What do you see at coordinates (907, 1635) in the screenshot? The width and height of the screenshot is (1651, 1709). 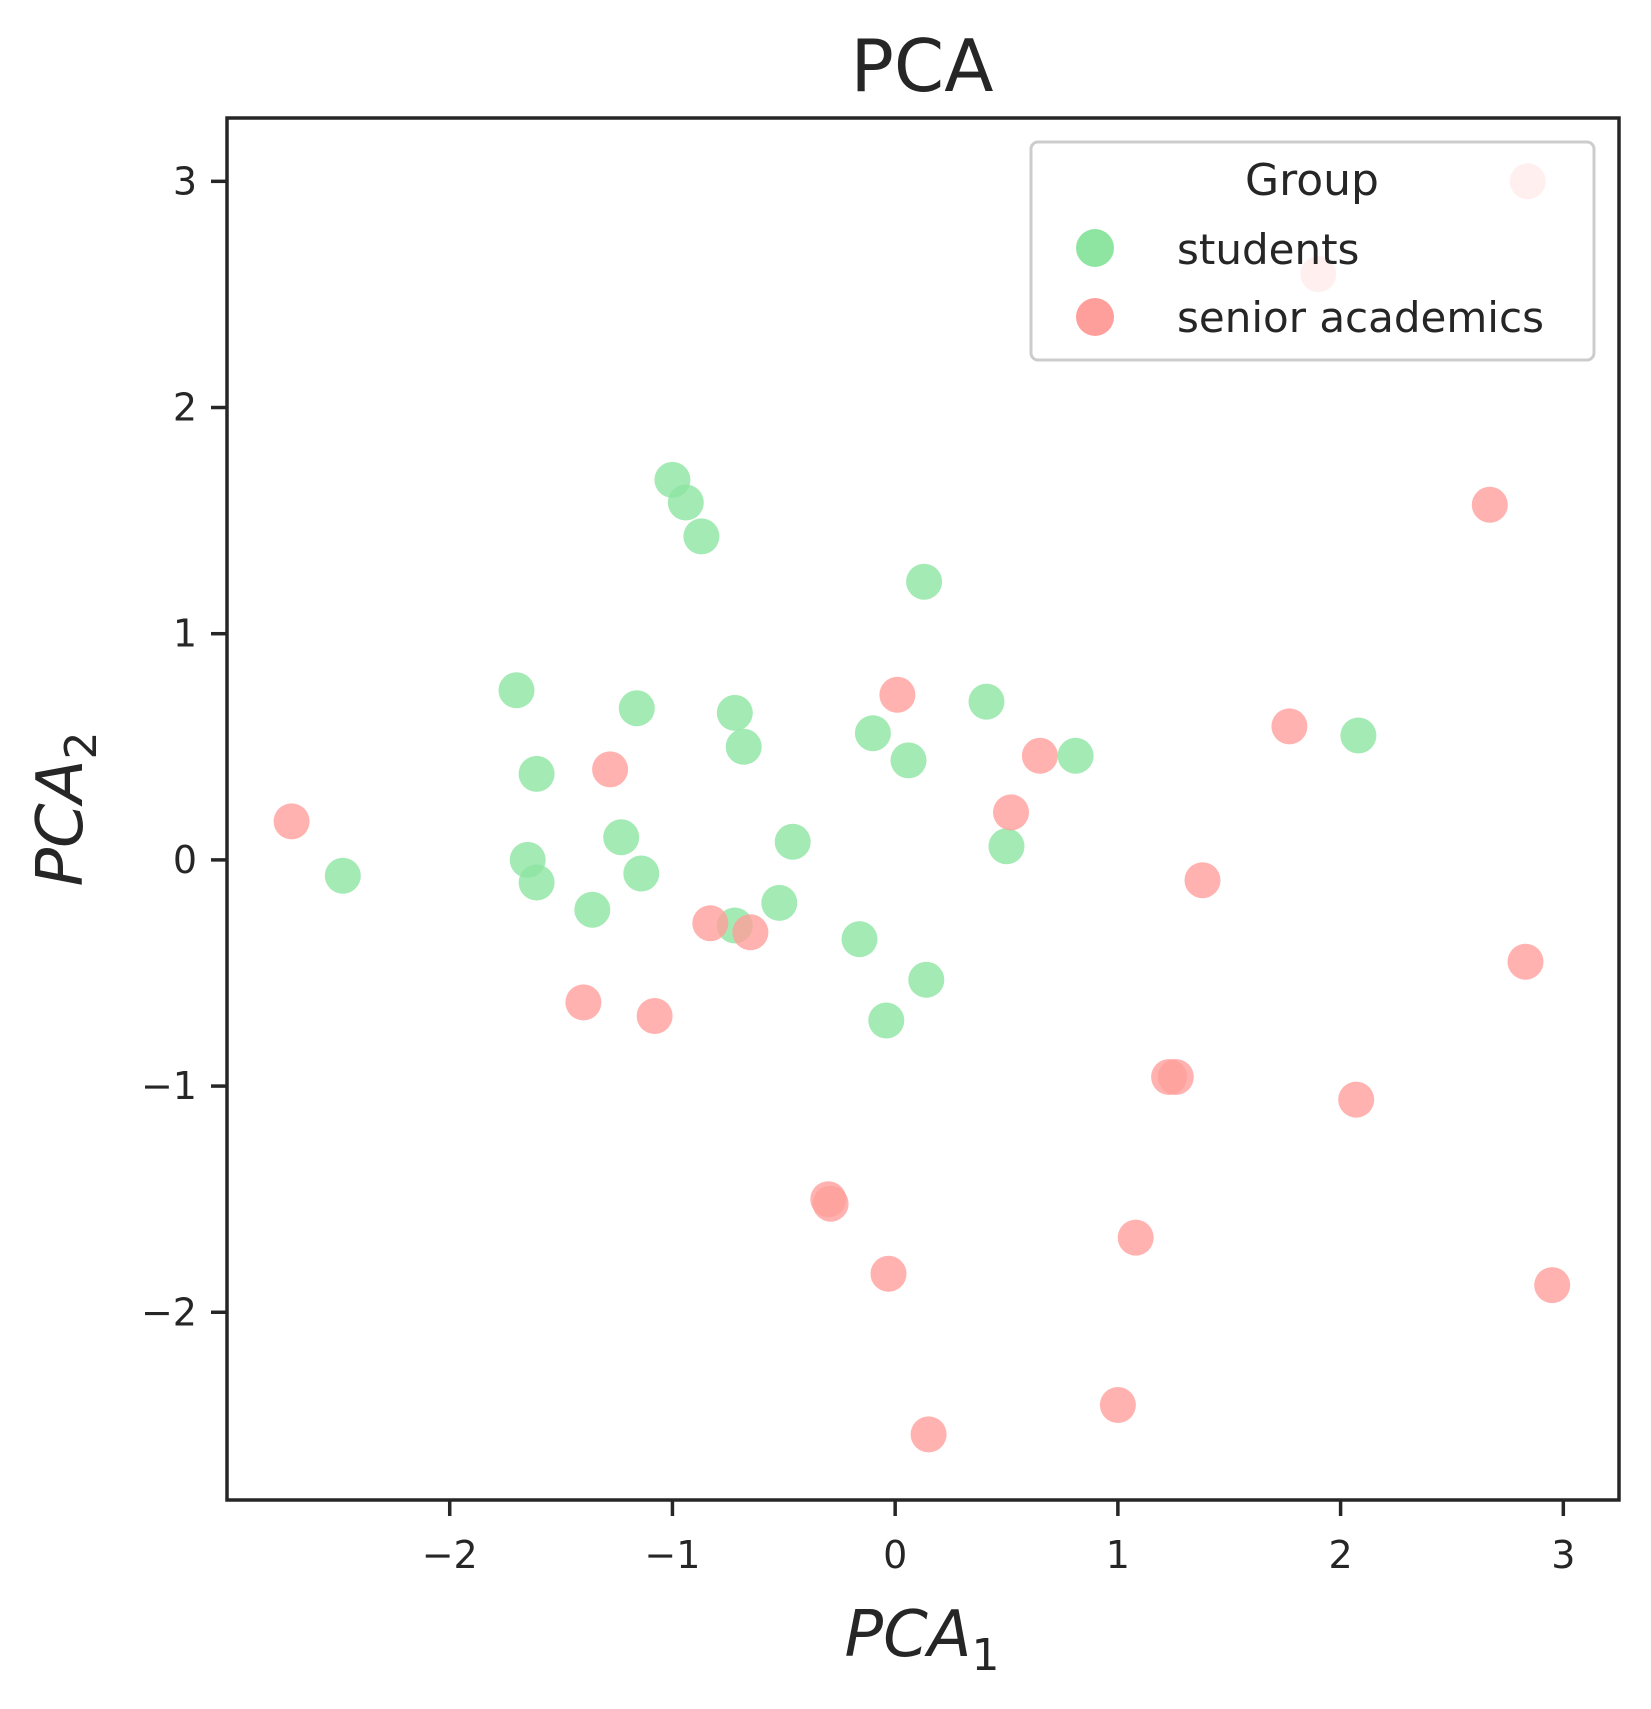 I see `x-axis-label-main: PCA` at bounding box center [907, 1635].